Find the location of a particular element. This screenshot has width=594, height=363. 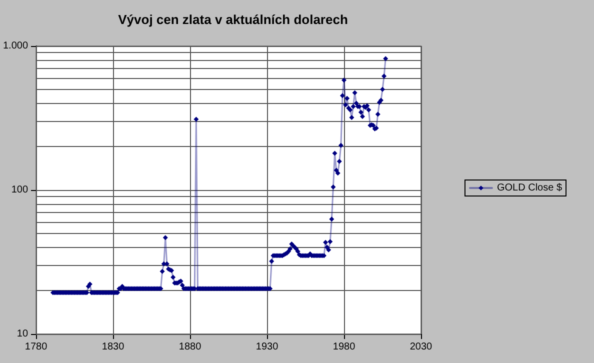

x-tick-label: 2030 is located at coordinates (421, 347).